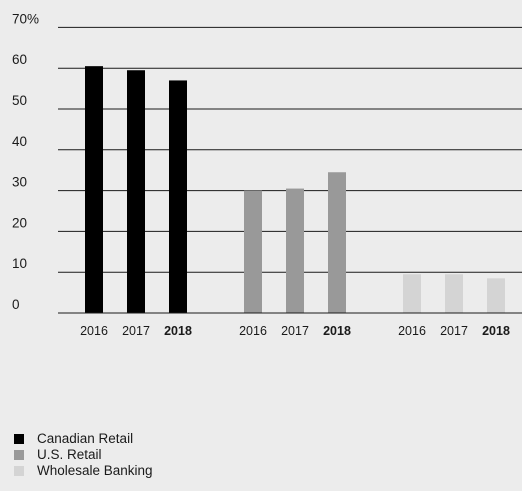 This screenshot has width=522, height=491. What do you see at coordinates (337, 331) in the screenshot?
I see `x-tick-label-u-s-retail-2018: 2018` at bounding box center [337, 331].